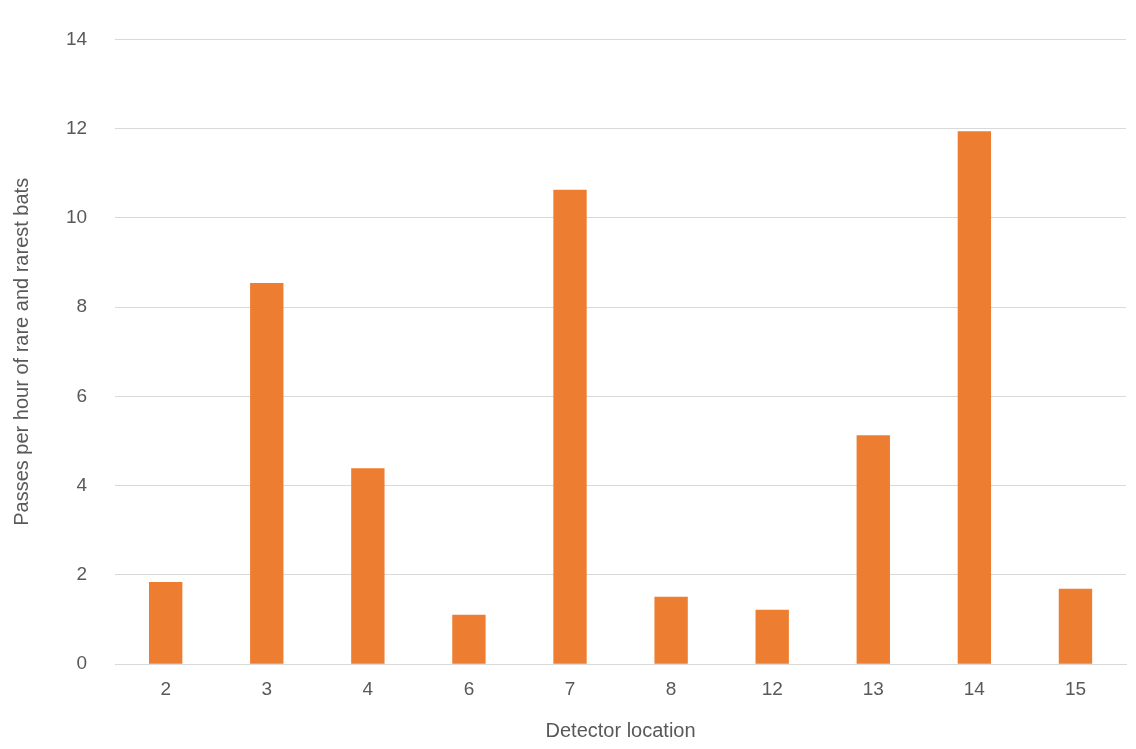  What do you see at coordinates (76, 217) in the screenshot?
I see `y-tick-label: 10` at bounding box center [76, 217].